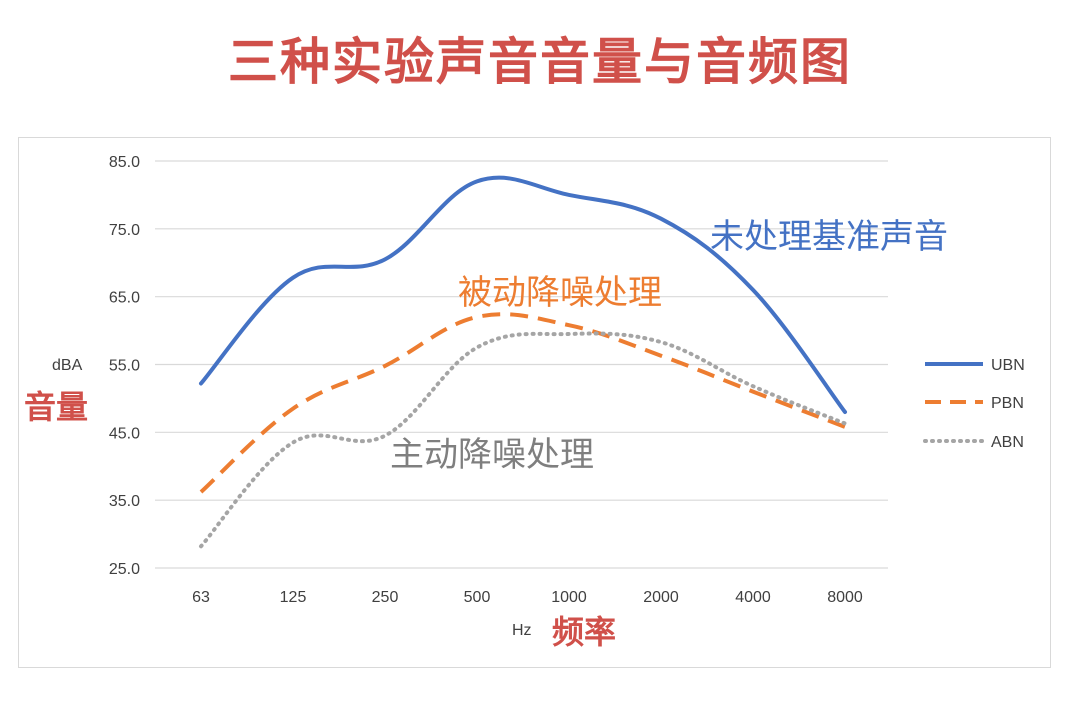 Image resolution: width=1080 pixels, height=705 pixels. I want to click on page-title: 三种实验声音音量与音频图, so click(540, 62).